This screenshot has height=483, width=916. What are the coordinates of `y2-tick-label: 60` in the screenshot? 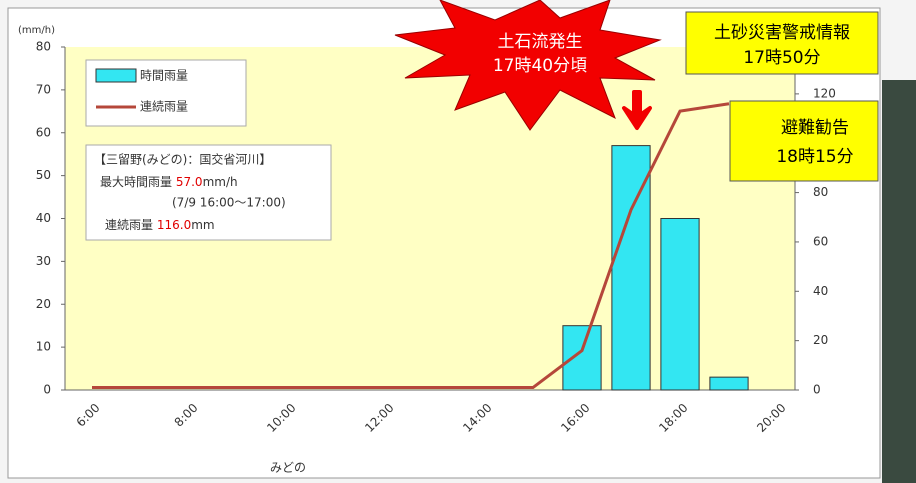 It's located at (820, 241).